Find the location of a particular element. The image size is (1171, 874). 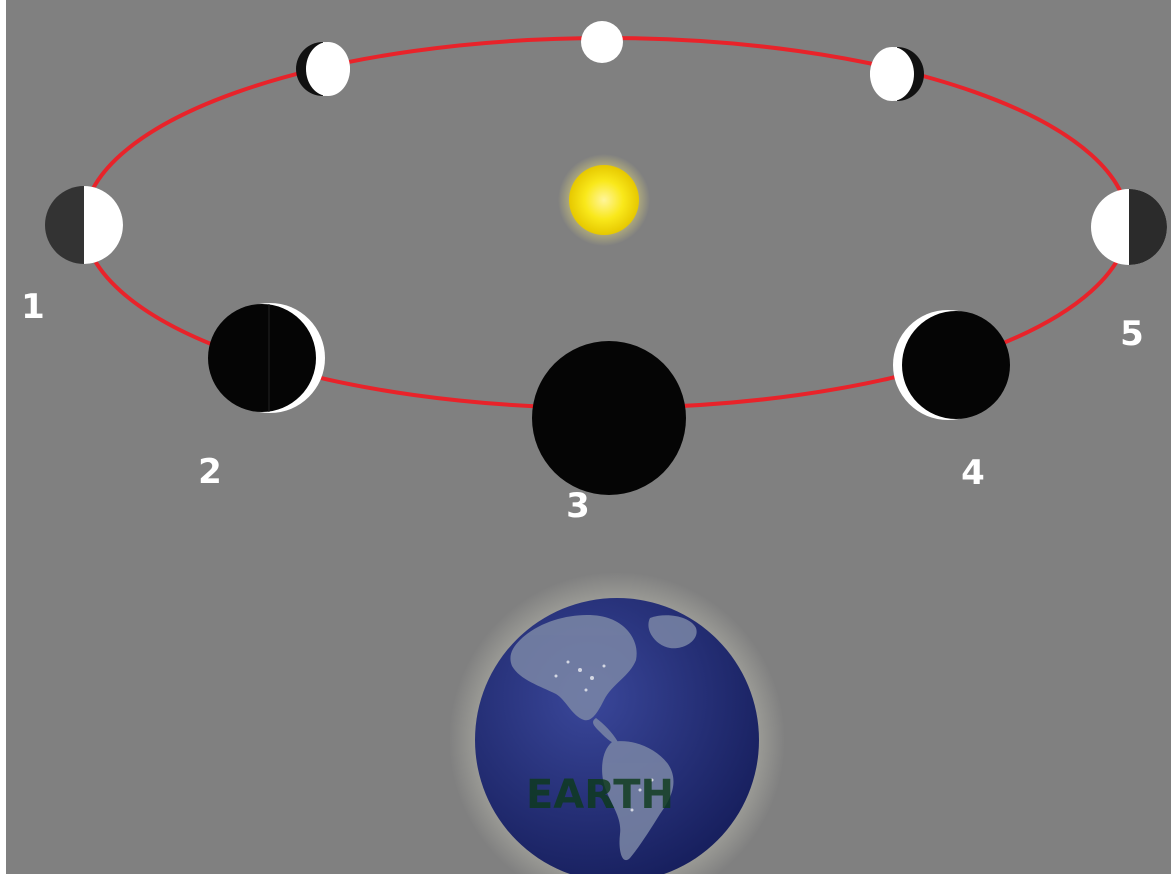

frame-edge is located at coordinates (3, 437).